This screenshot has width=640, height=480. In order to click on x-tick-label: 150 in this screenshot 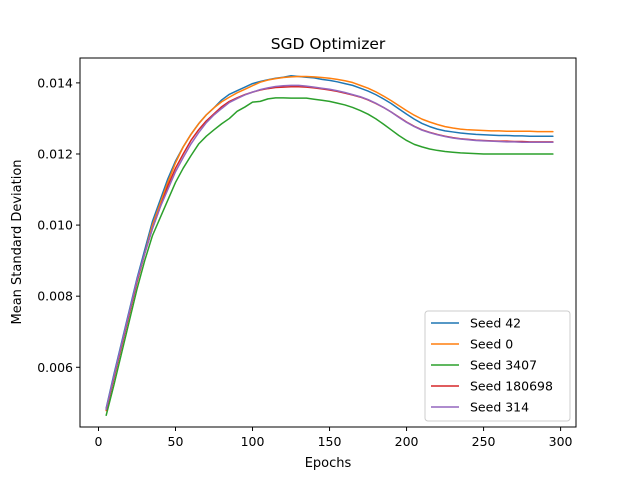, I will do `click(330, 441)`.